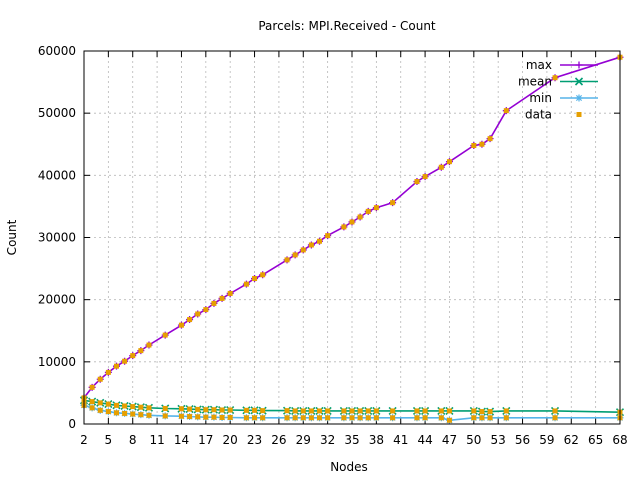  Describe the element at coordinates (579, 114) in the screenshot. I see `legend-marker-data` at that location.